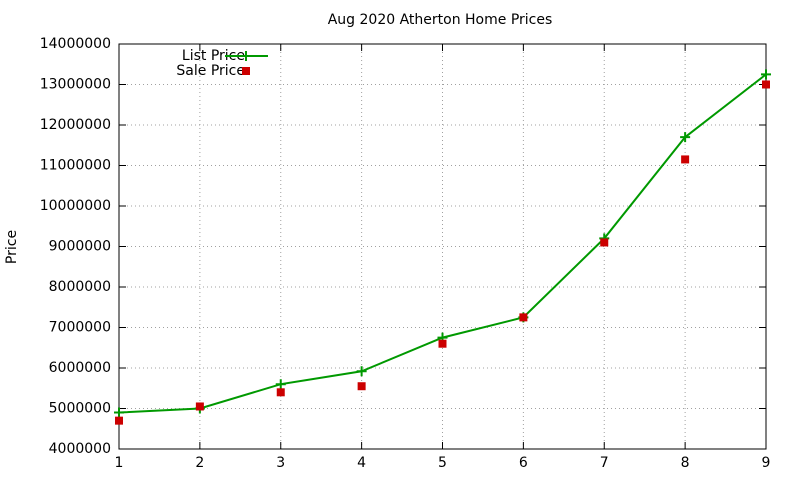  I want to click on x-tick-label: 5, so click(442, 463).